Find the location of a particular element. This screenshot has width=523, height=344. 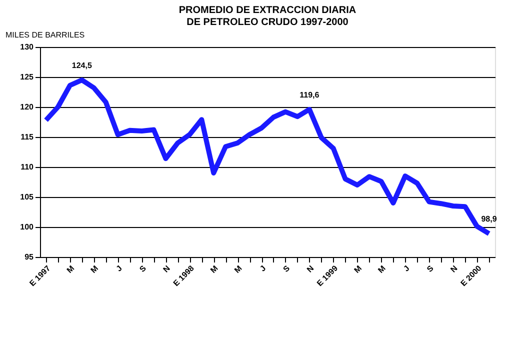

y-tick-label: 130 is located at coordinates (27, 47).